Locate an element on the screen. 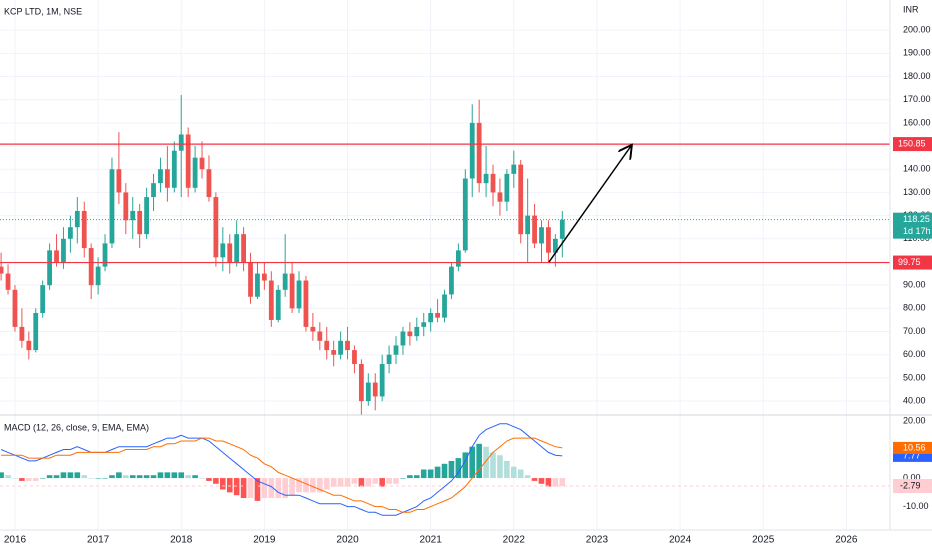 This screenshot has width=932, height=550. series-last-label: 7.77 is located at coordinates (912, 455).